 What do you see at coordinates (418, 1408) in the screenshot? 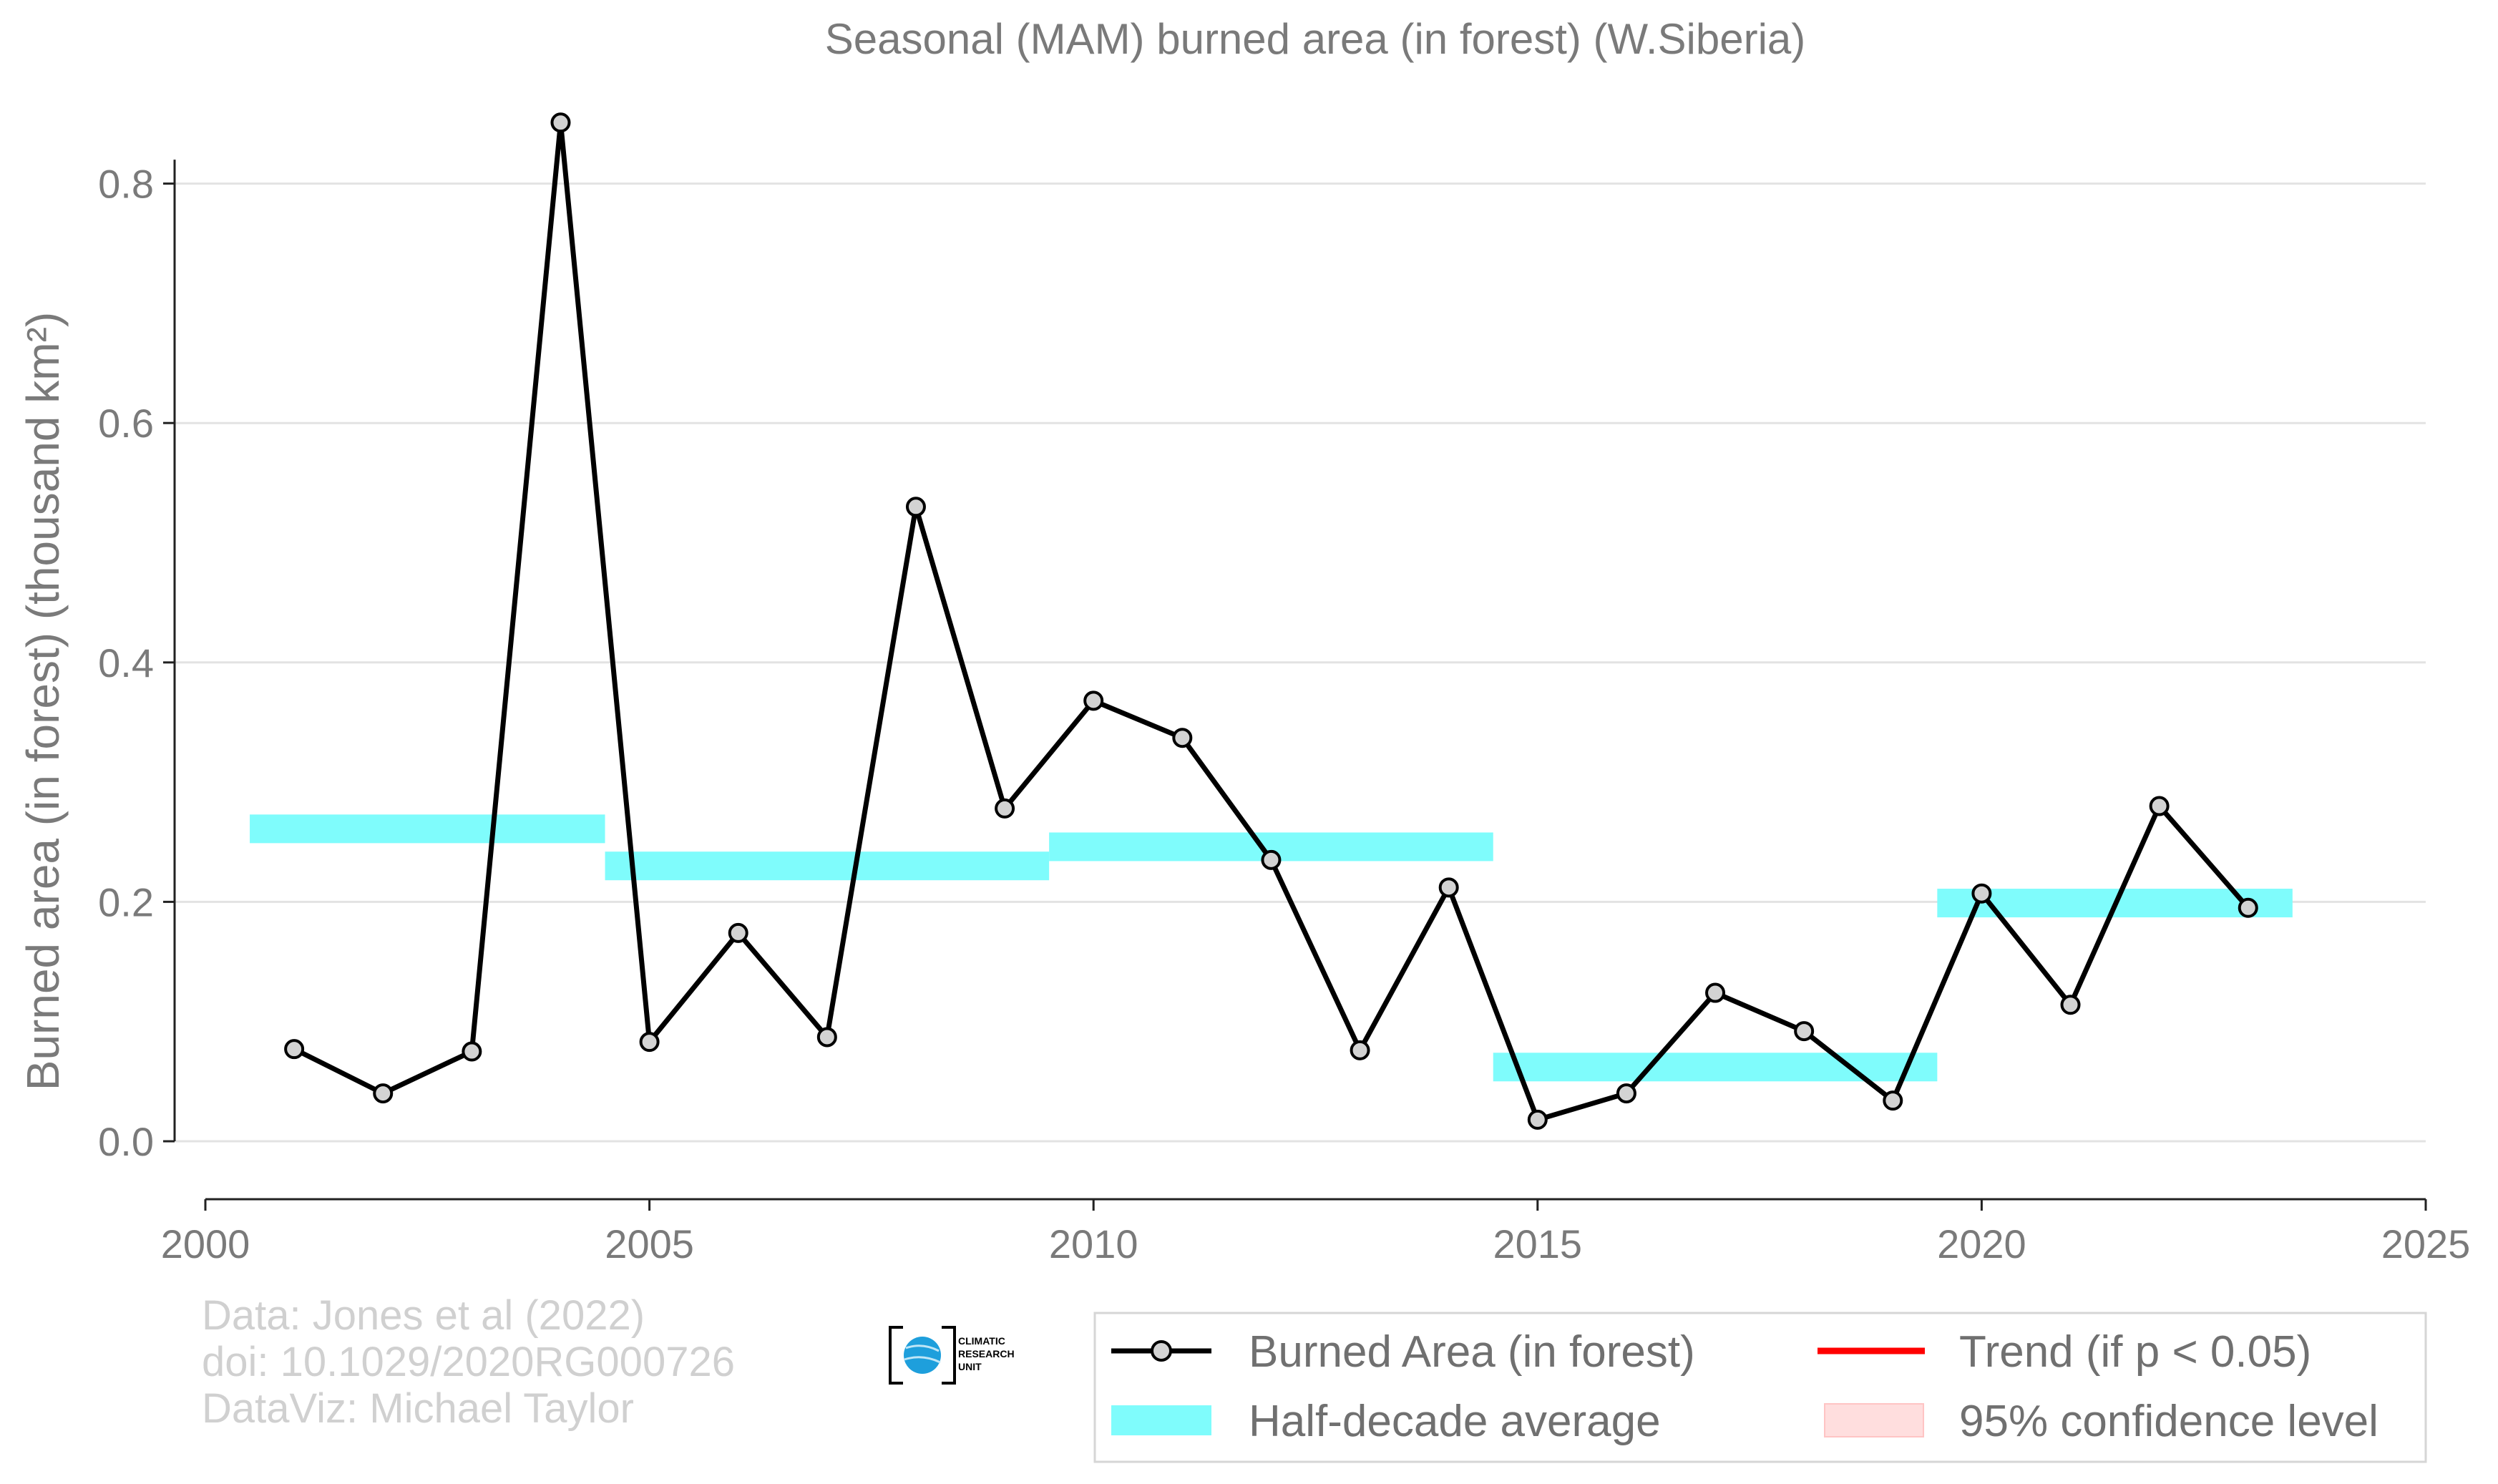
I see `credit-dataviz: DataViz: Michael Taylor` at bounding box center [418, 1408].